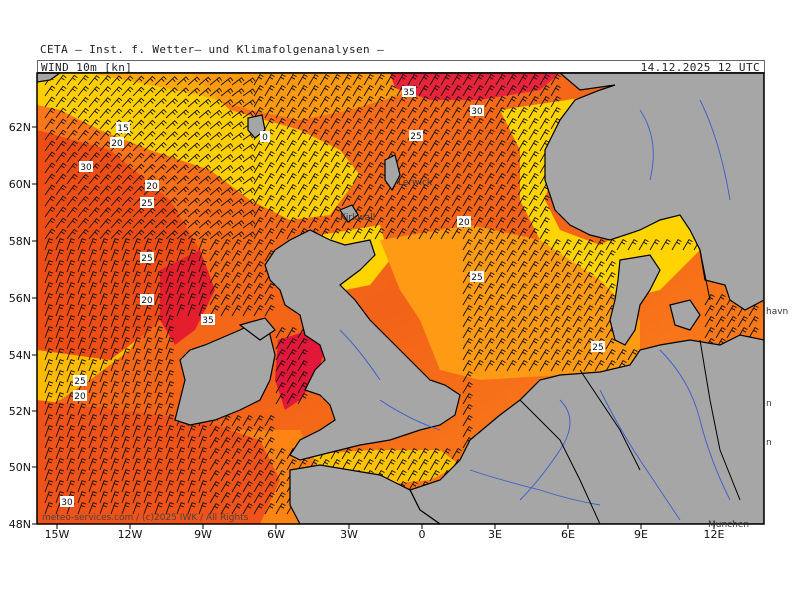  What do you see at coordinates (477, 112) in the screenshot?
I see `speed-label: 30` at bounding box center [477, 112].